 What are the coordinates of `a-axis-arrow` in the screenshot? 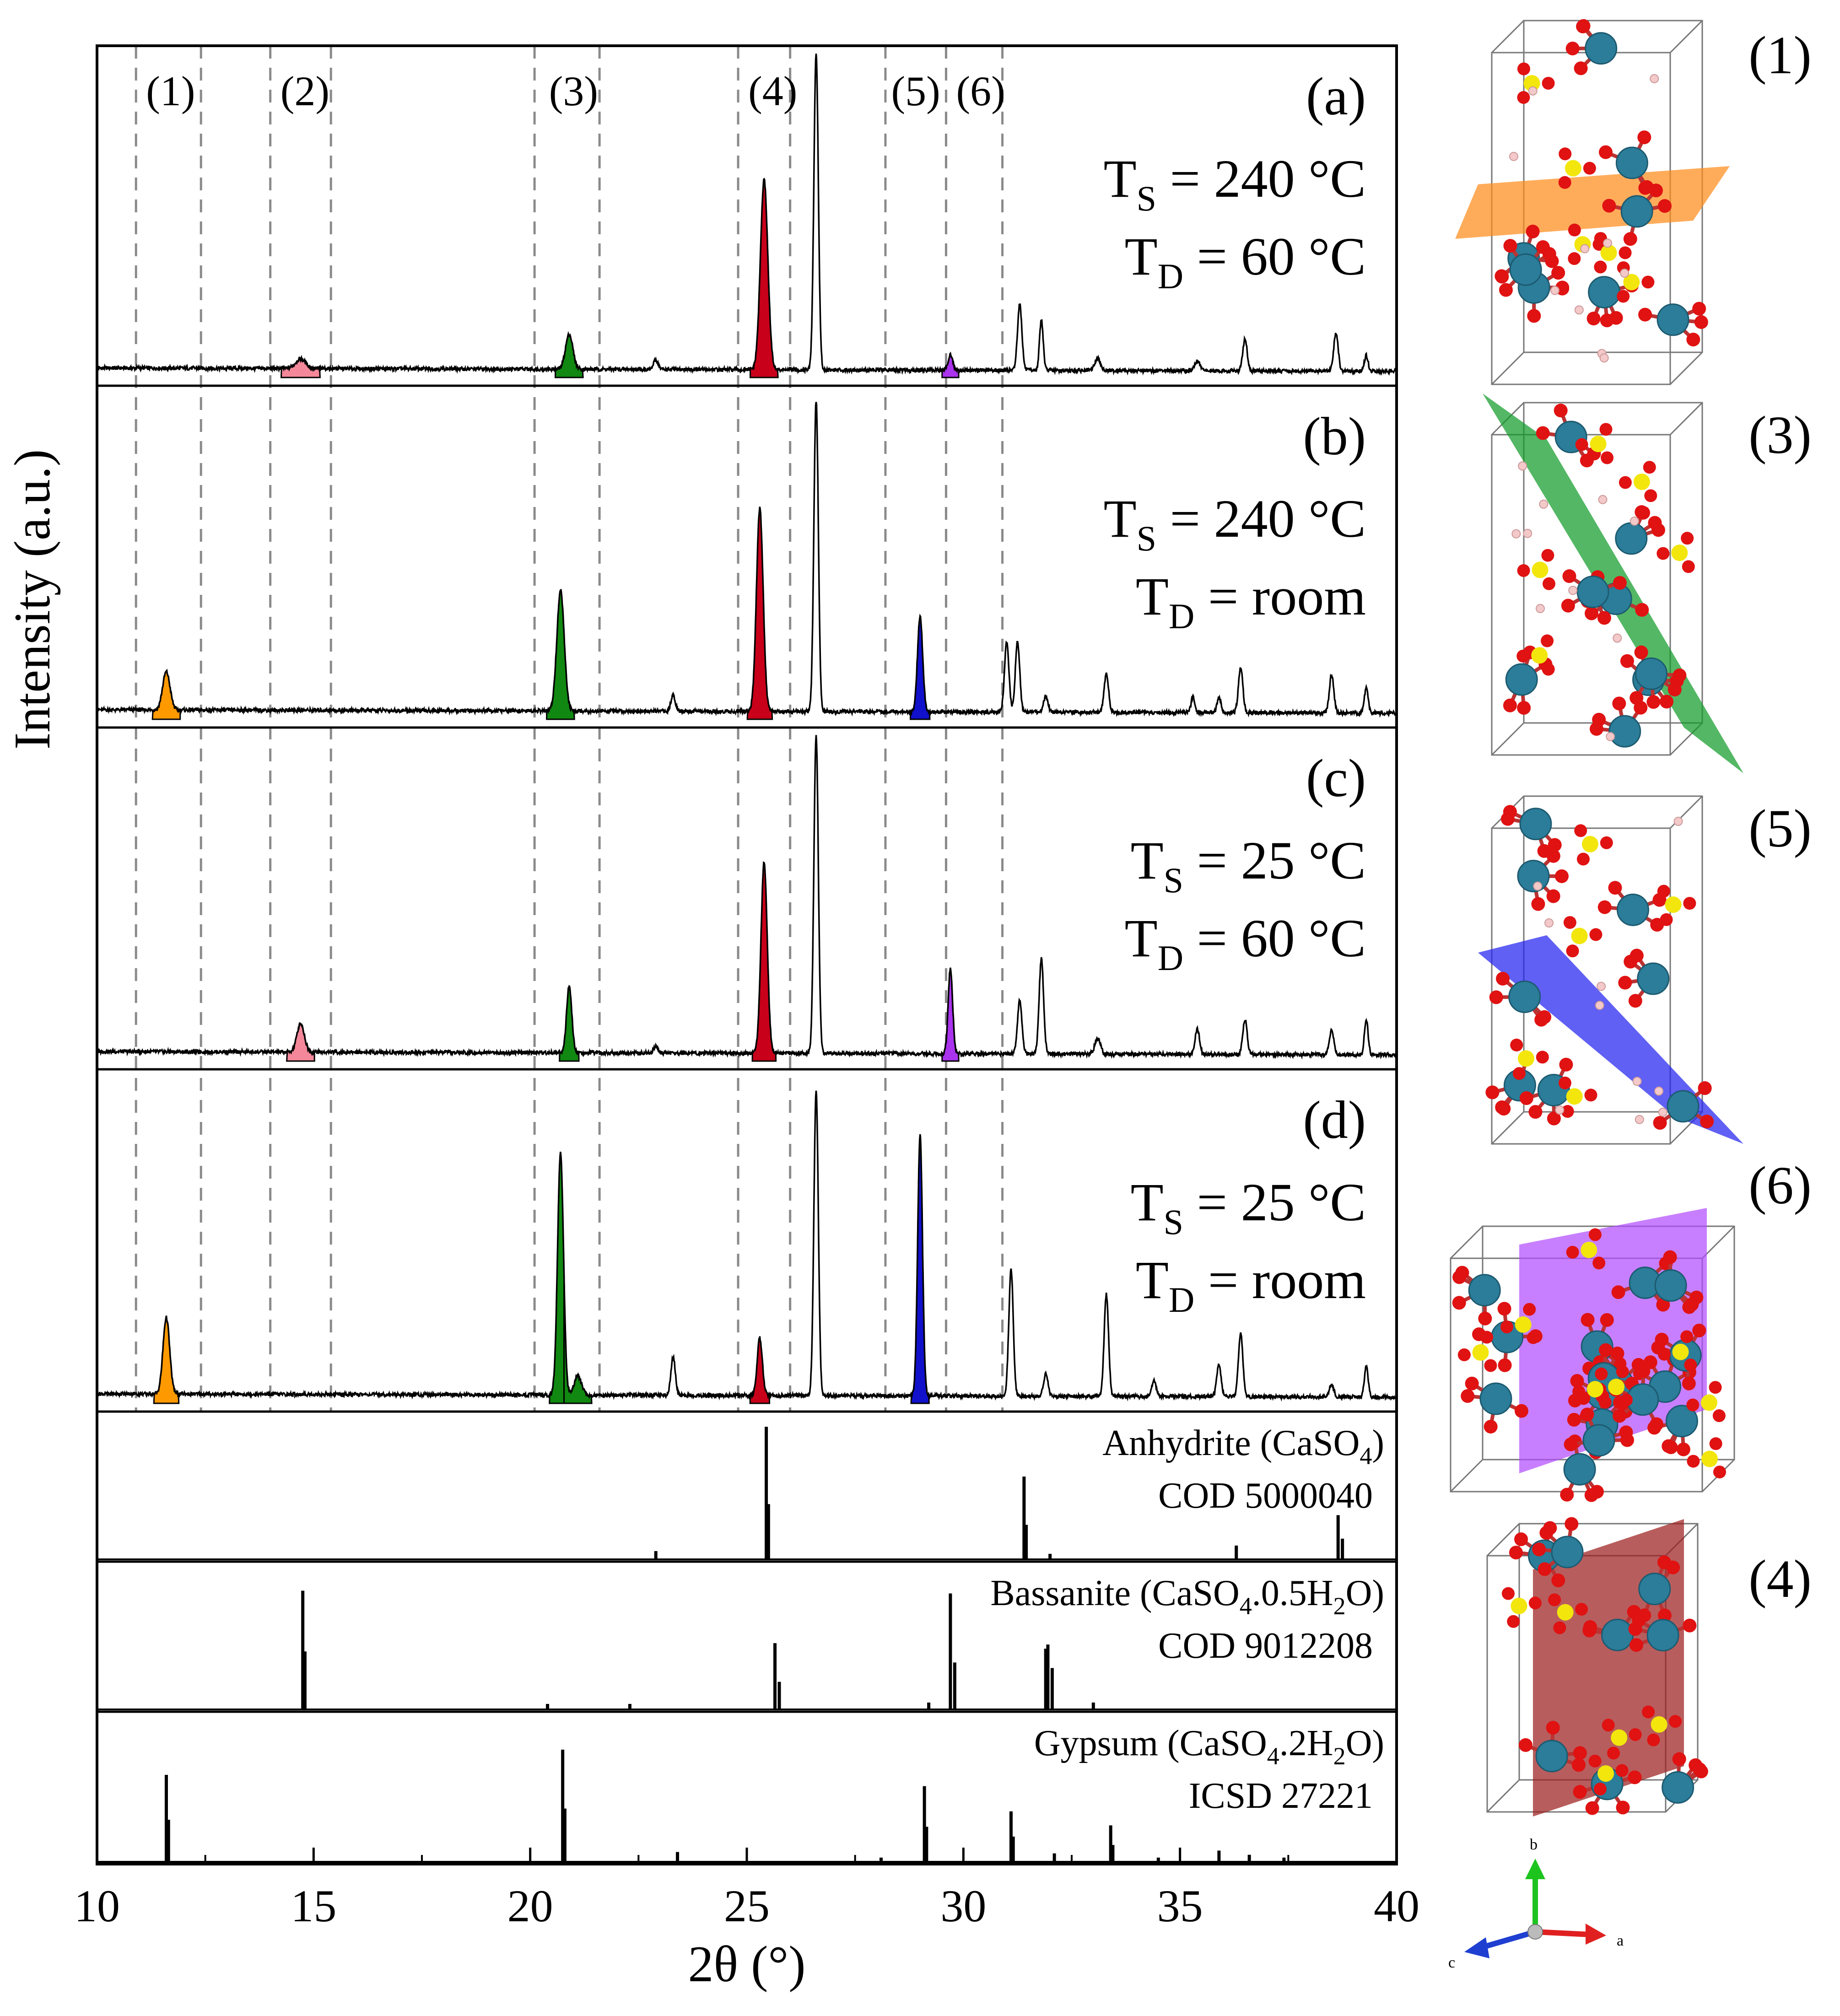 It's located at (1563, 1933).